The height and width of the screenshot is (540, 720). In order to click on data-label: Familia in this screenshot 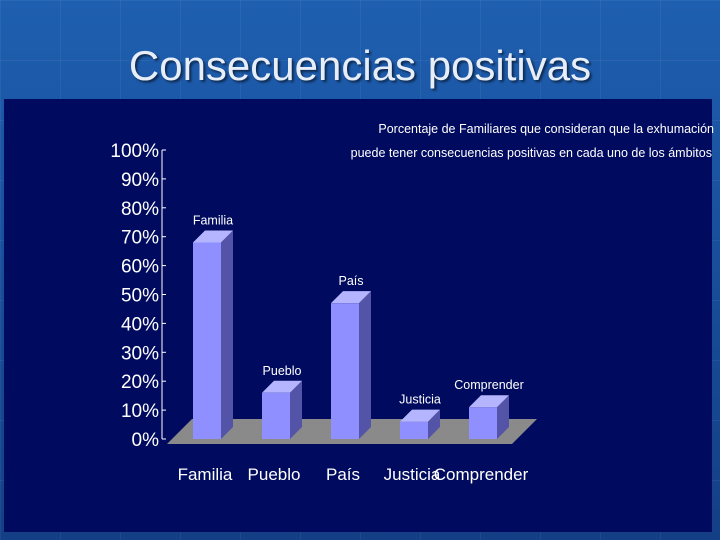, I will do `click(213, 220)`.